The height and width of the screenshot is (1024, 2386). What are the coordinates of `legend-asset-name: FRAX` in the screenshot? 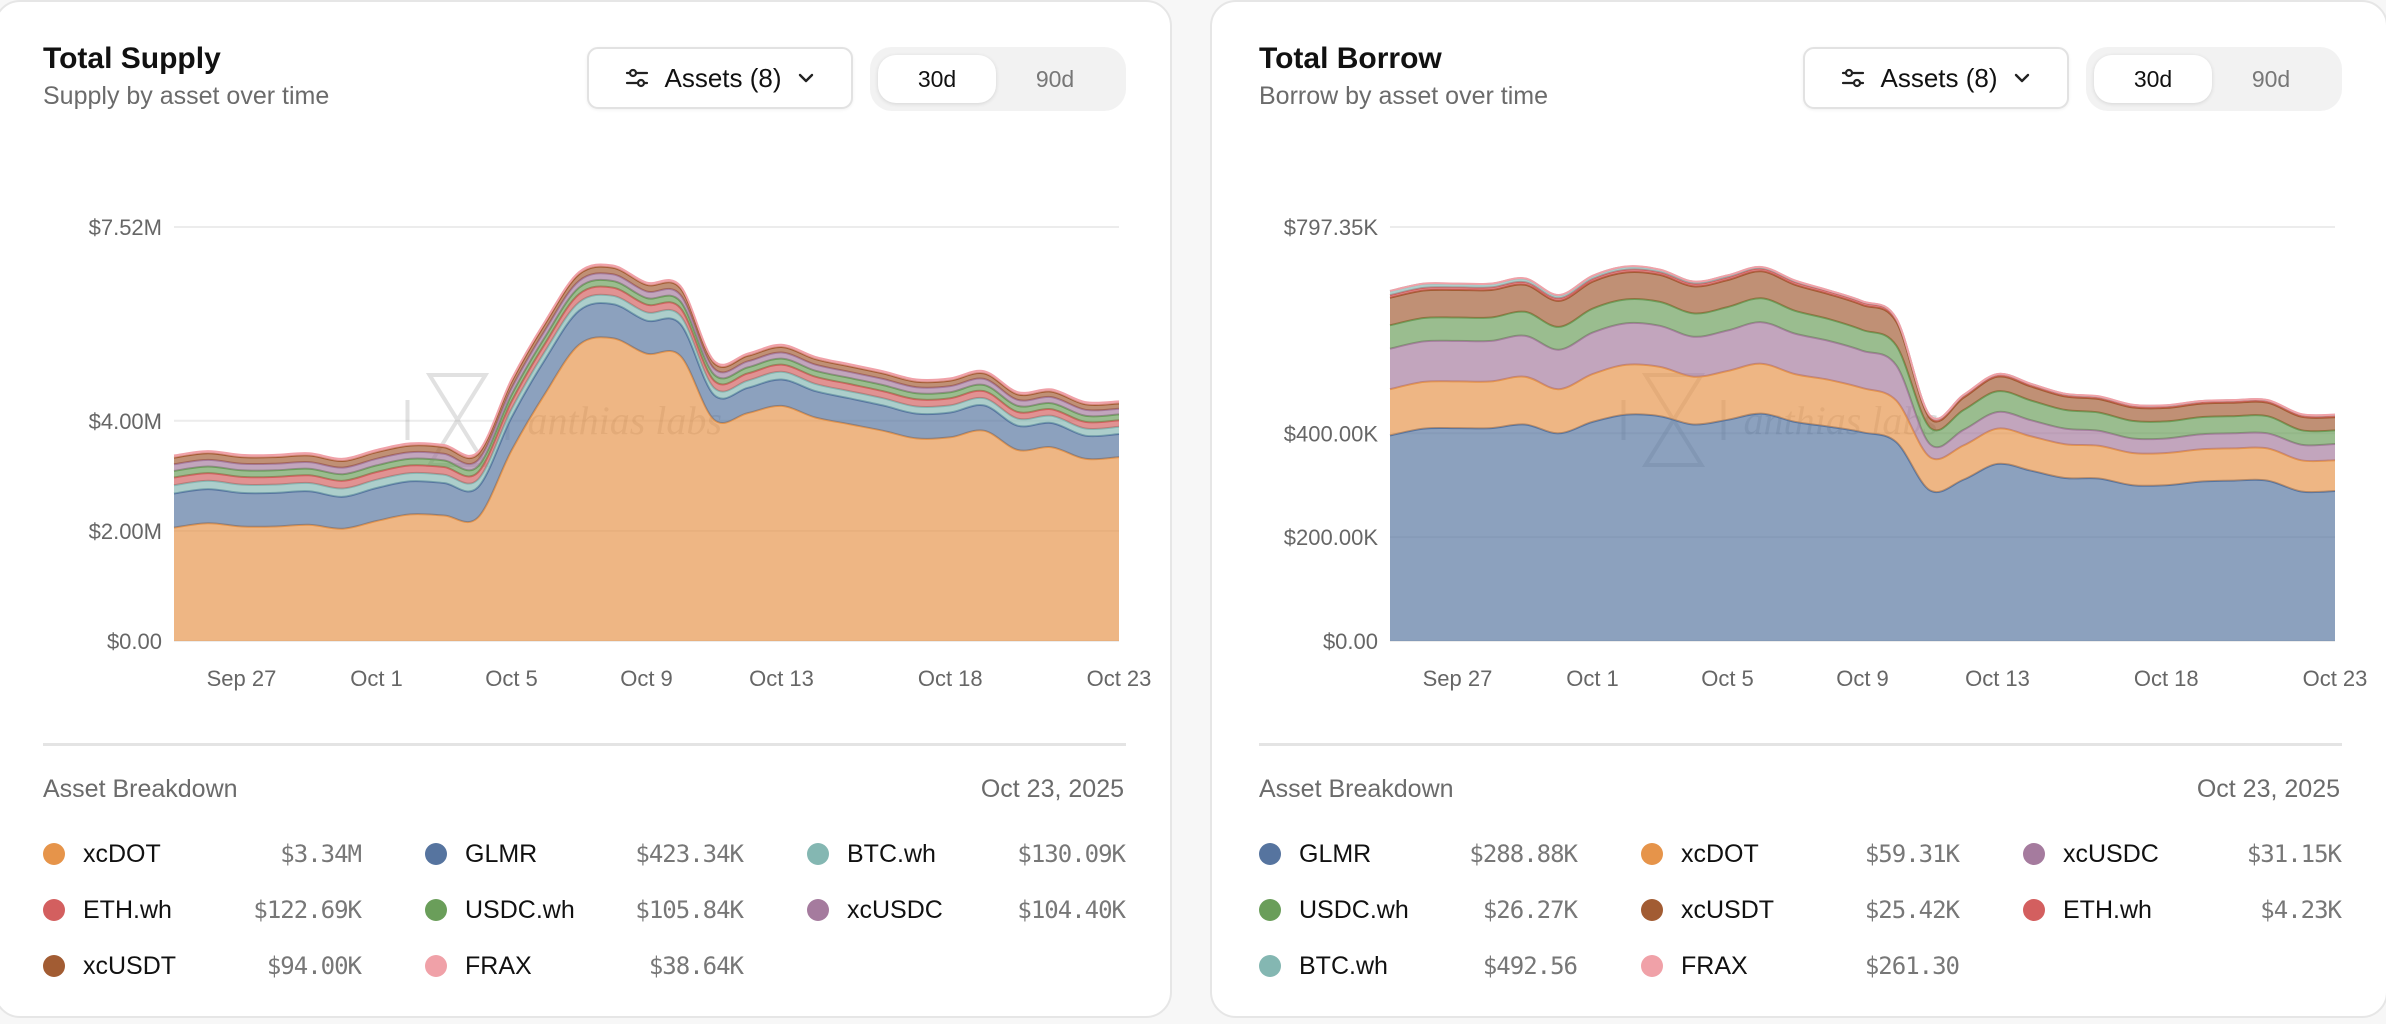 It's located at (1714, 965).